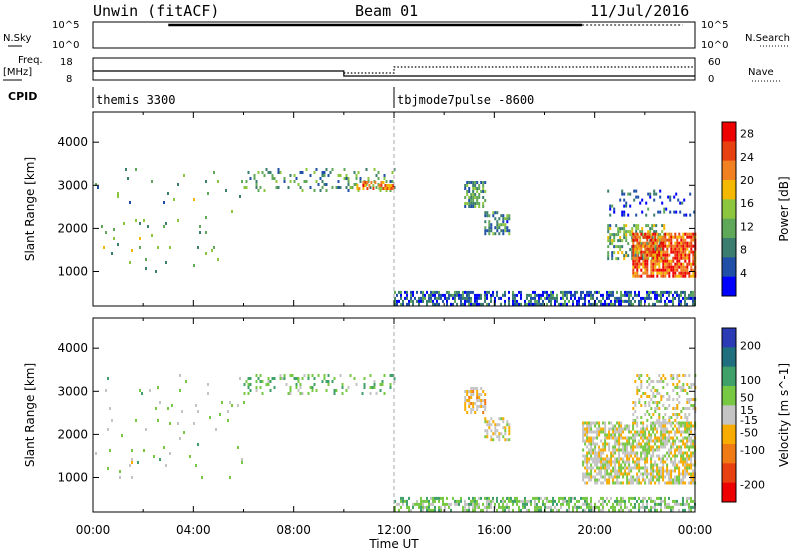 Image resolution: width=800 pixels, height=554 pixels. What do you see at coordinates (695, 530) in the screenshot?
I see `xtick-label-6: 00:00` at bounding box center [695, 530].